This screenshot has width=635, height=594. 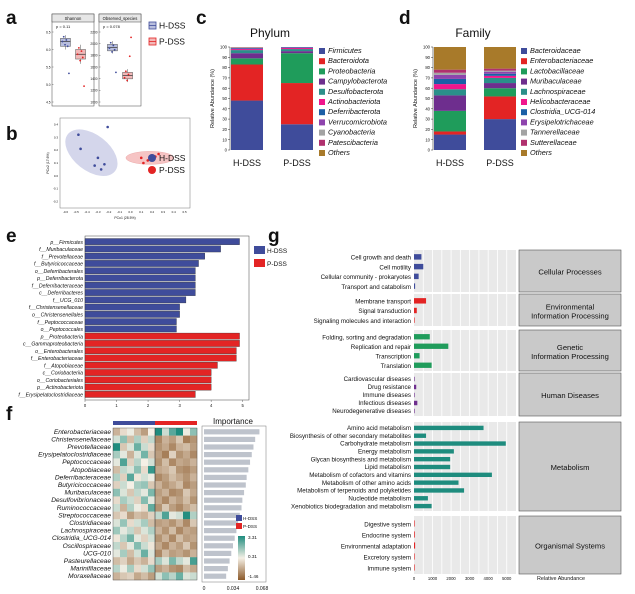 What do you see at coordinates (12, 134) in the screenshot?
I see `panel-letter-b: b` at bounding box center [12, 134].